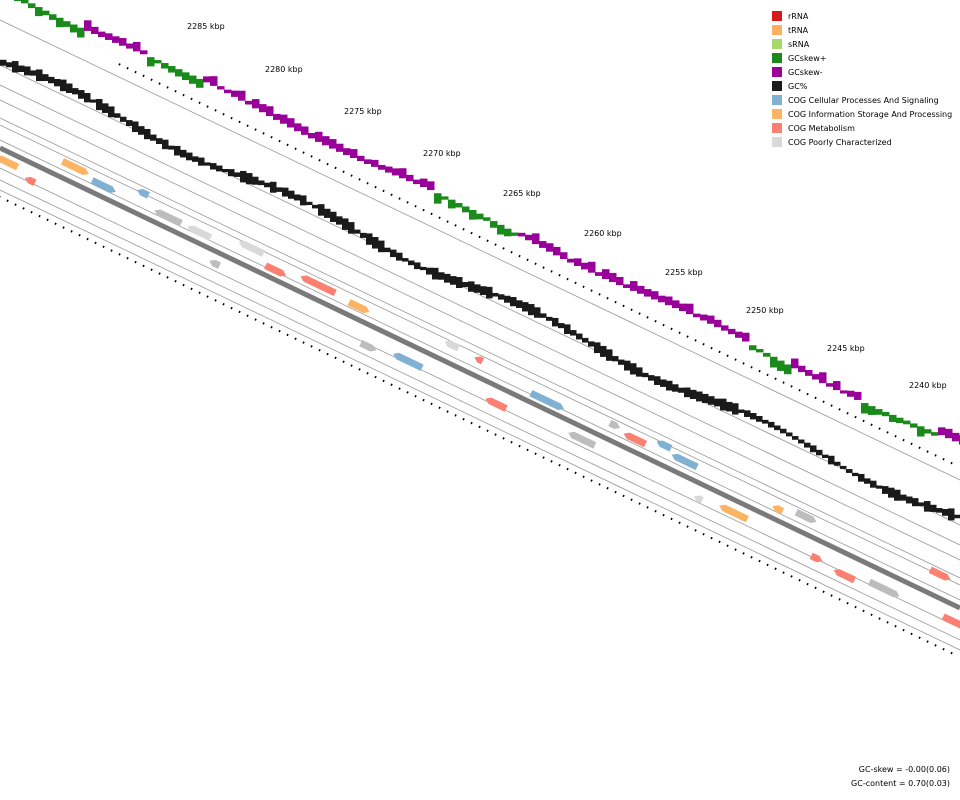 Image resolution: width=960 pixels, height=800 pixels. What do you see at coordinates (866, 72) in the screenshot?
I see `legend-item-gcskew-minus: GCskew-` at bounding box center [866, 72].